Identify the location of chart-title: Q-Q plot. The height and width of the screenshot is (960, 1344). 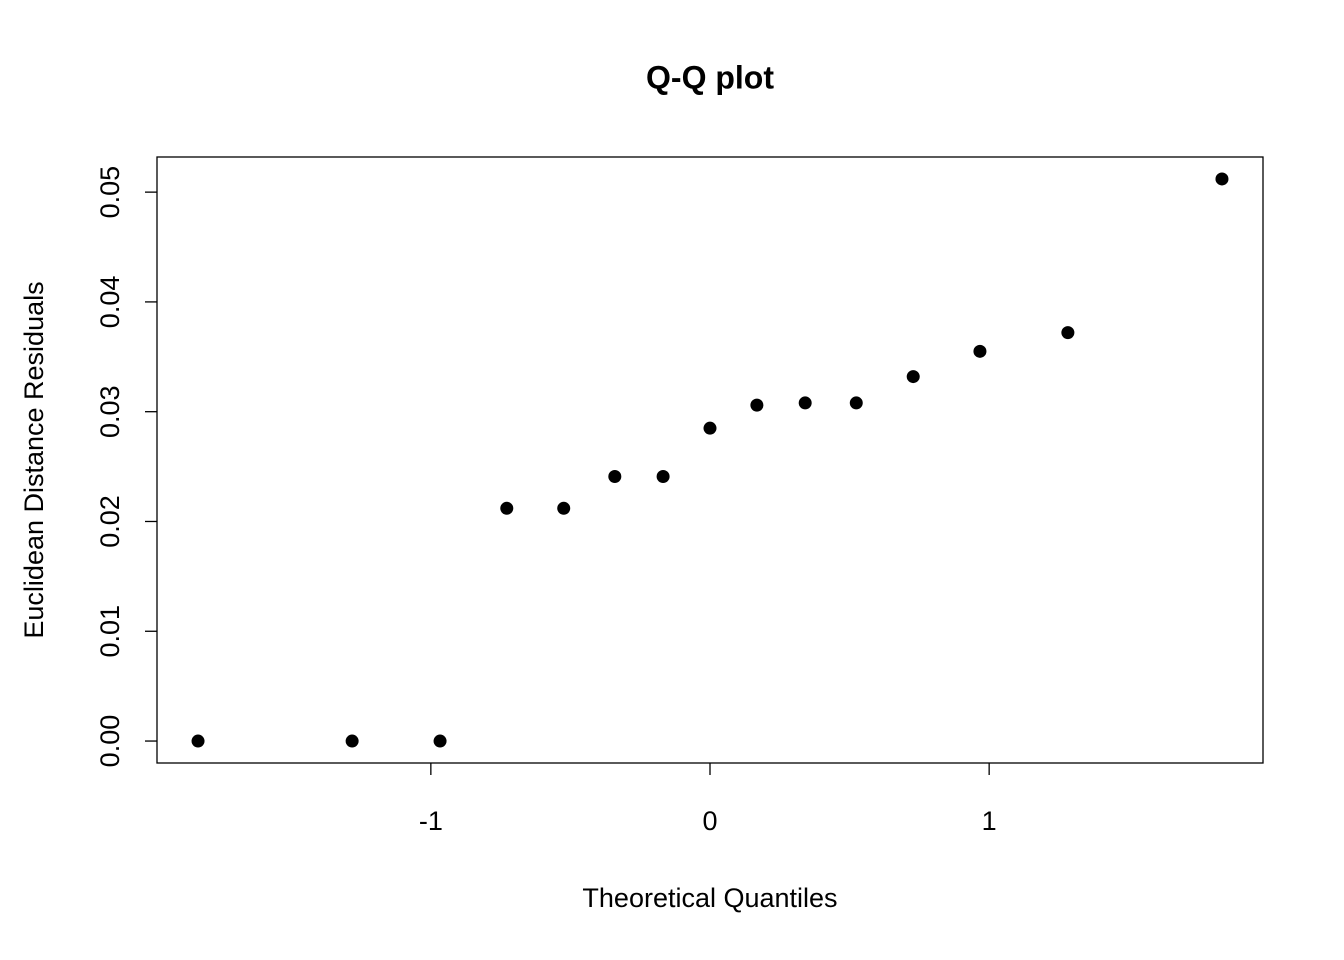
(710, 77).